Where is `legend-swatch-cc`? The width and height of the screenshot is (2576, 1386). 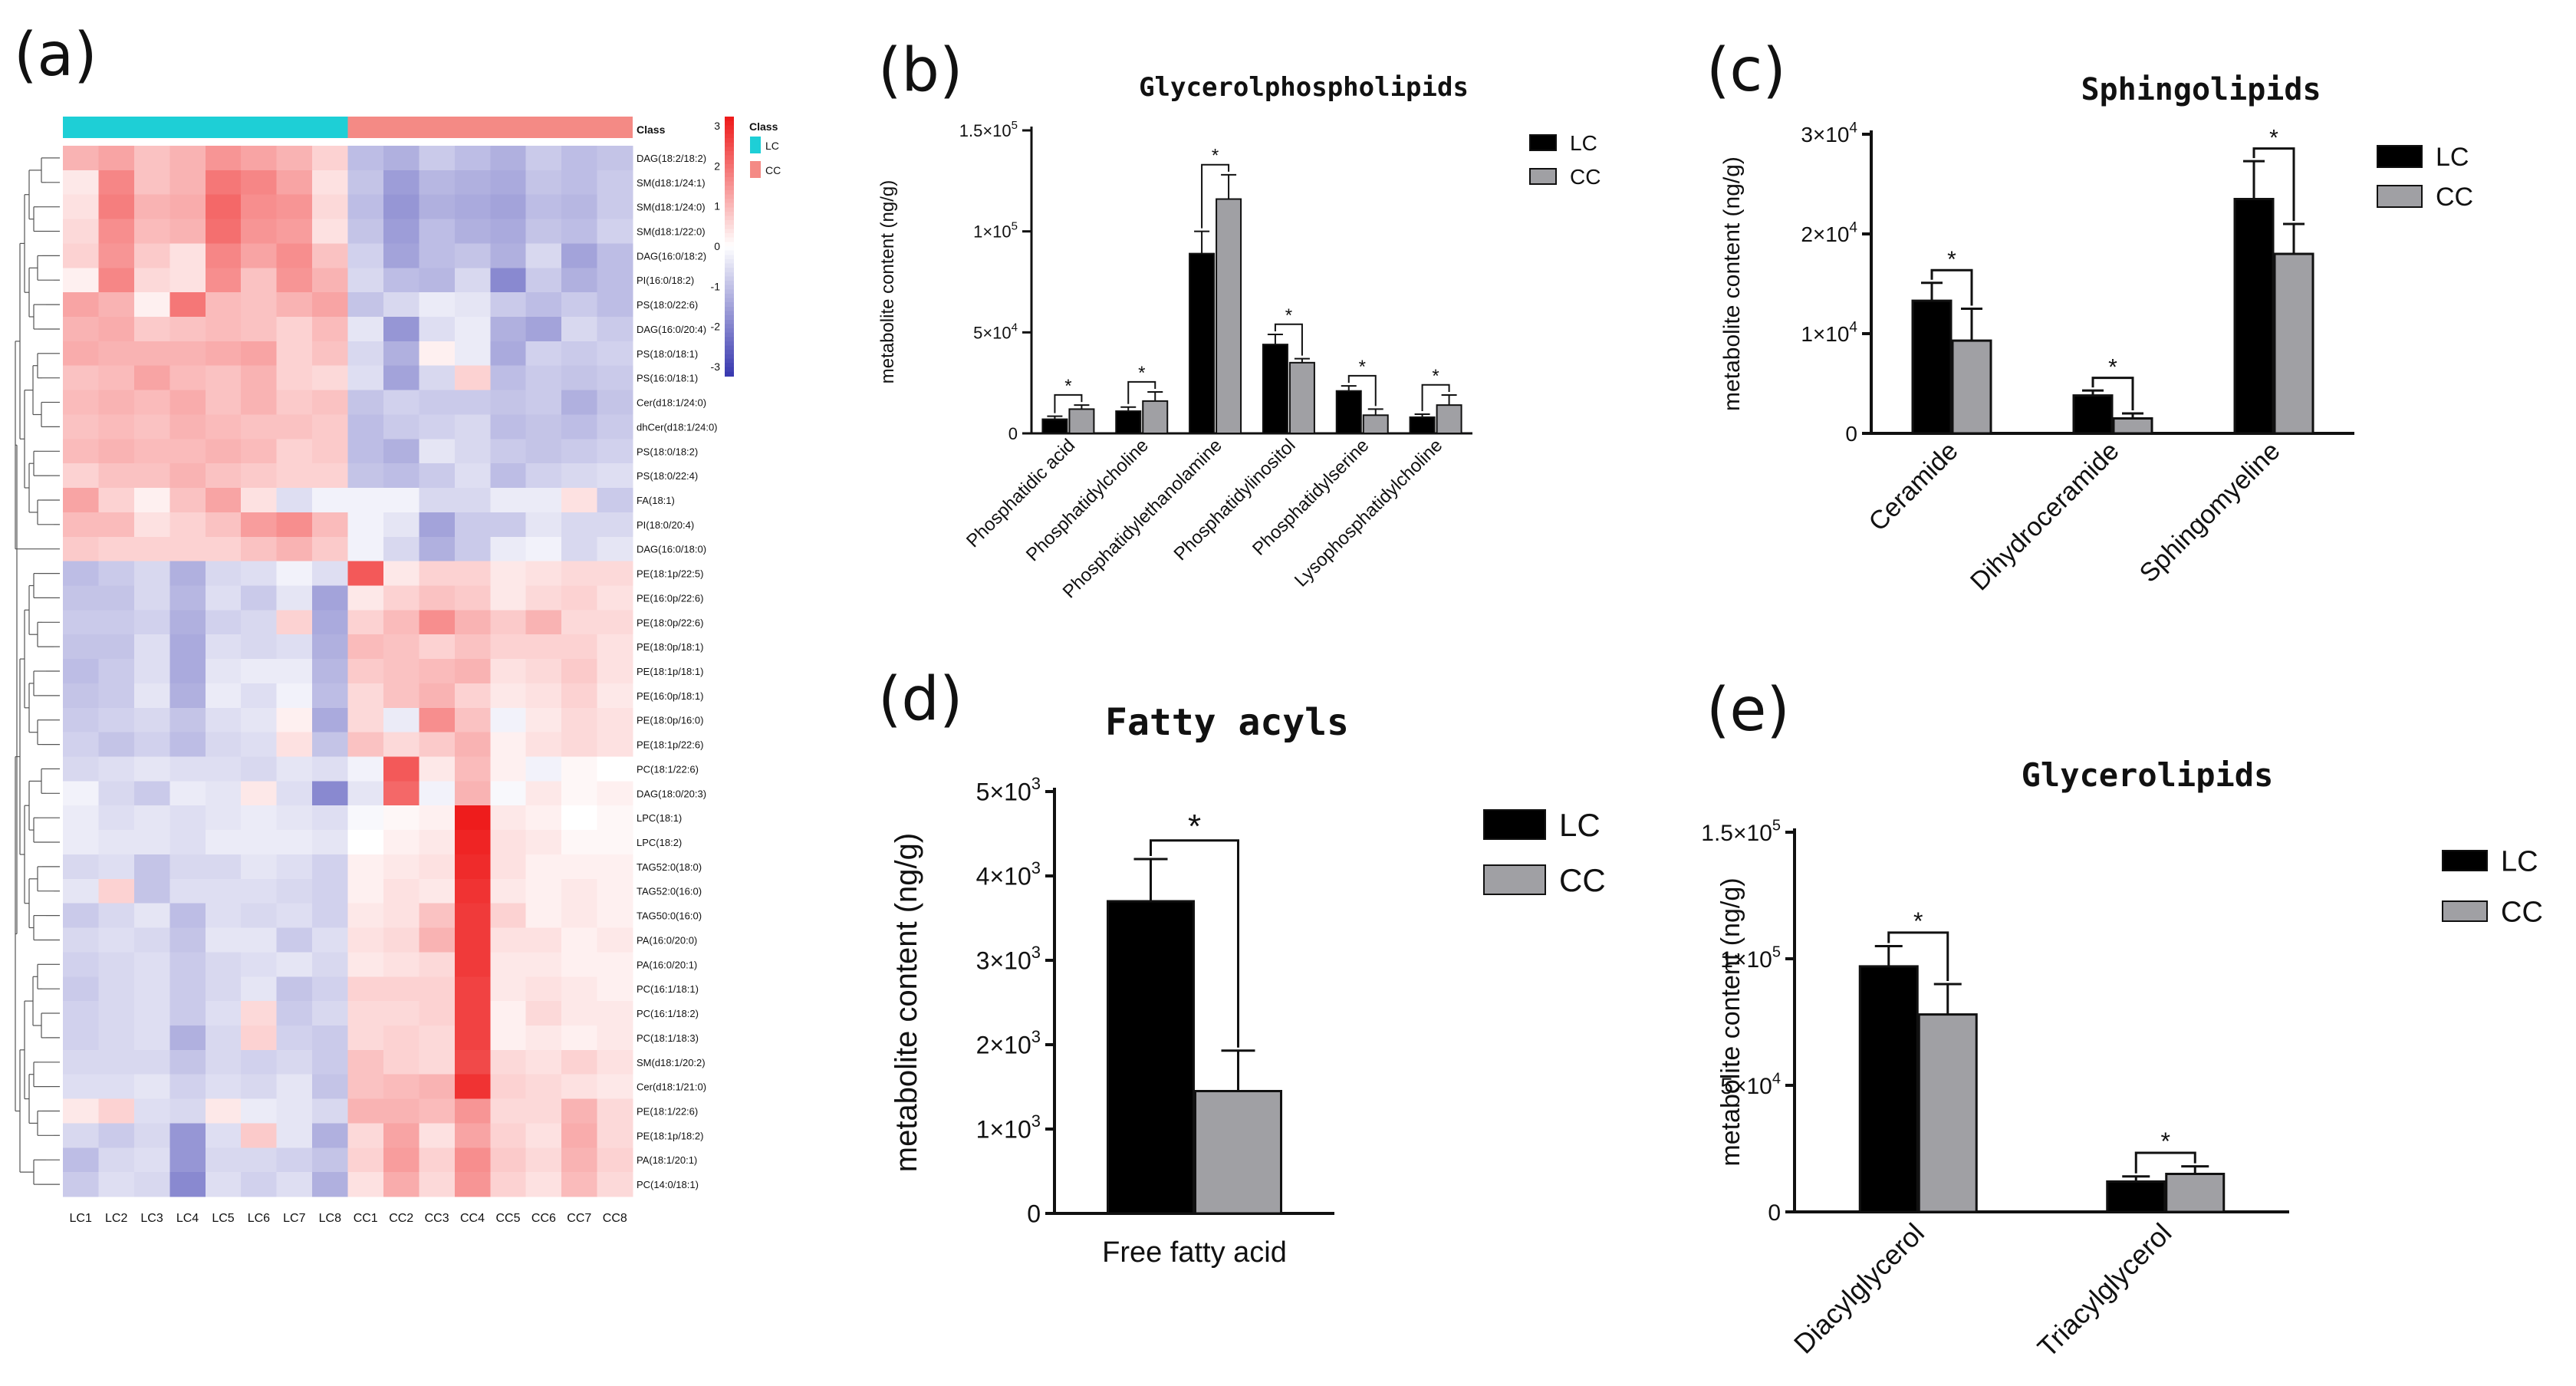
legend-swatch-cc is located at coordinates (1543, 176).